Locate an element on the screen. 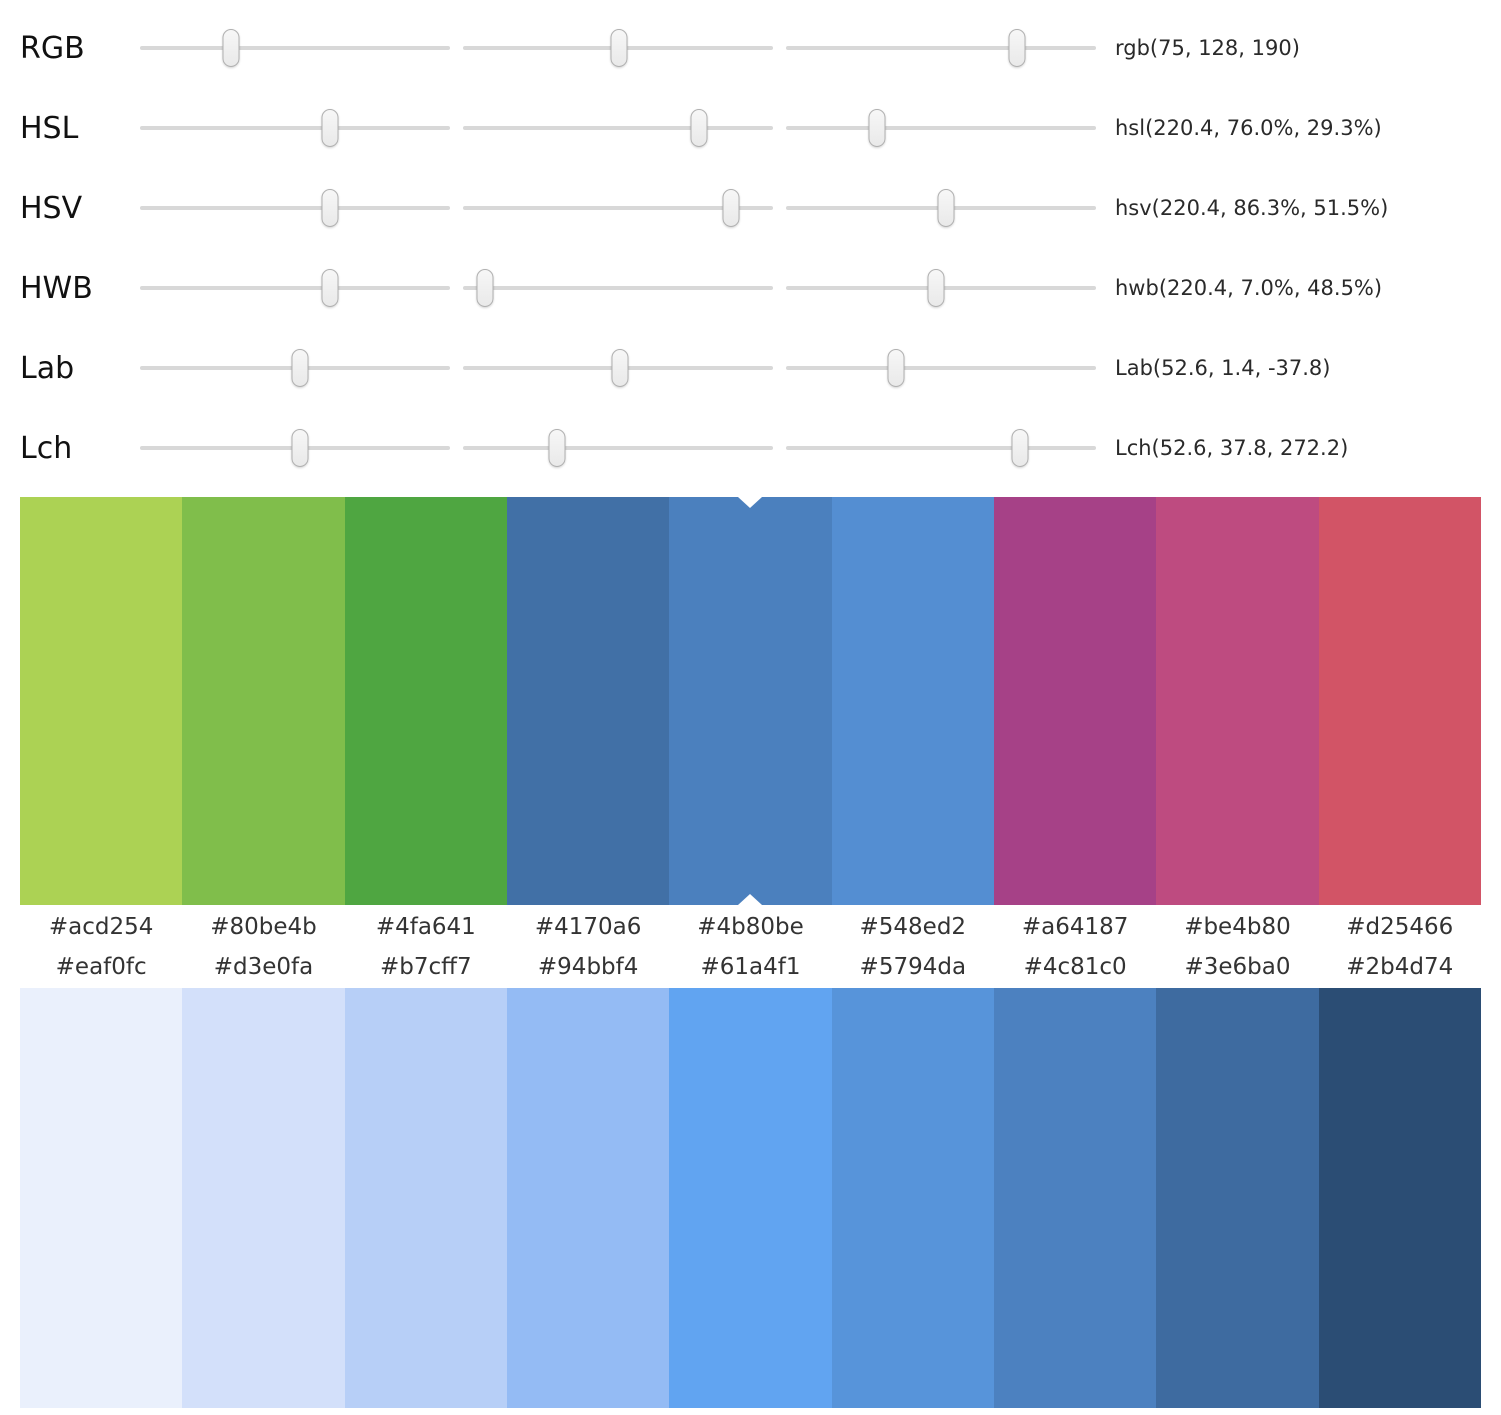 The image size is (1501, 1415). slider-row-hsl: HSL hsl(220.4, 76.0%, 29.3%) is located at coordinates (750, 128).